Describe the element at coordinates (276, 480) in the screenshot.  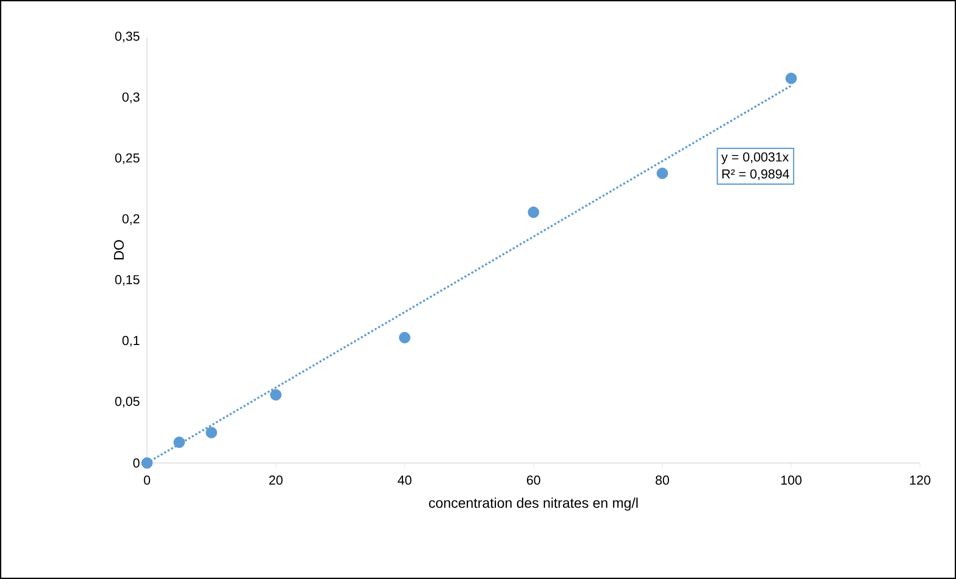
I see `x-tick-label: 20` at that location.